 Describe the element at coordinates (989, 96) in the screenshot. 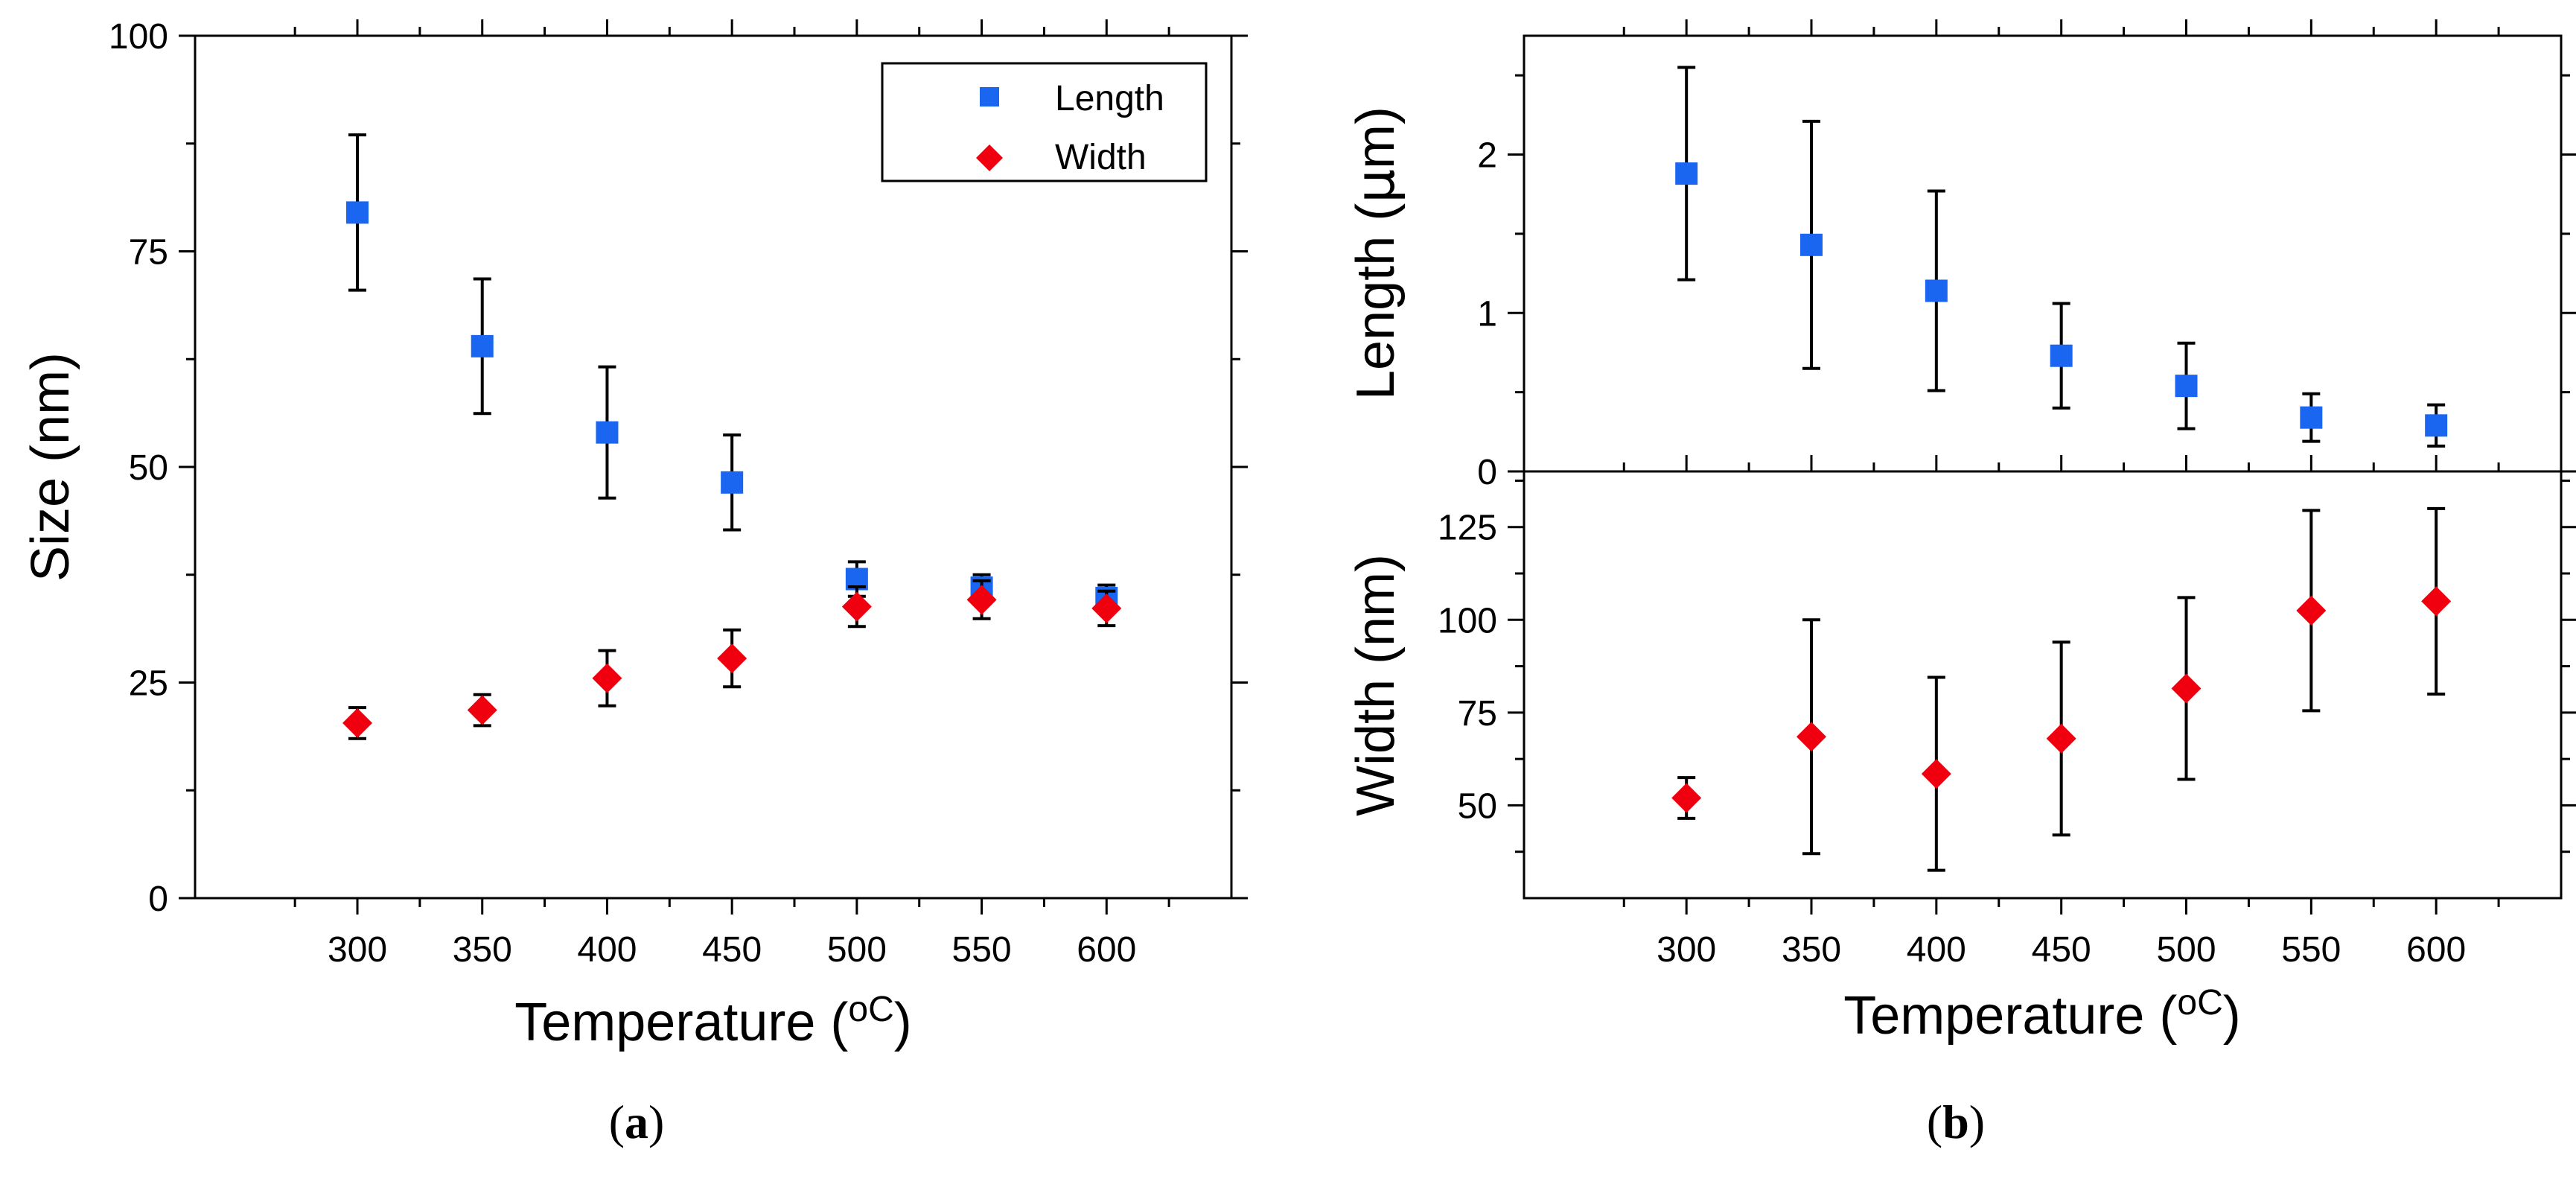

I see `legend-length-marker` at that location.